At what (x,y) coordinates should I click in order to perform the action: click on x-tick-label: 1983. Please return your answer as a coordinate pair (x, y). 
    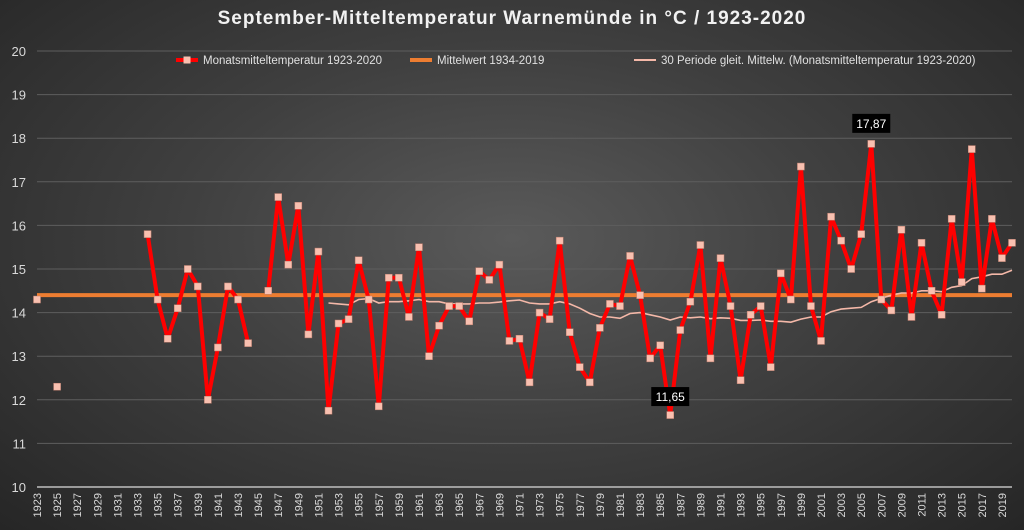
    Looking at the image, I should click on (641, 505).